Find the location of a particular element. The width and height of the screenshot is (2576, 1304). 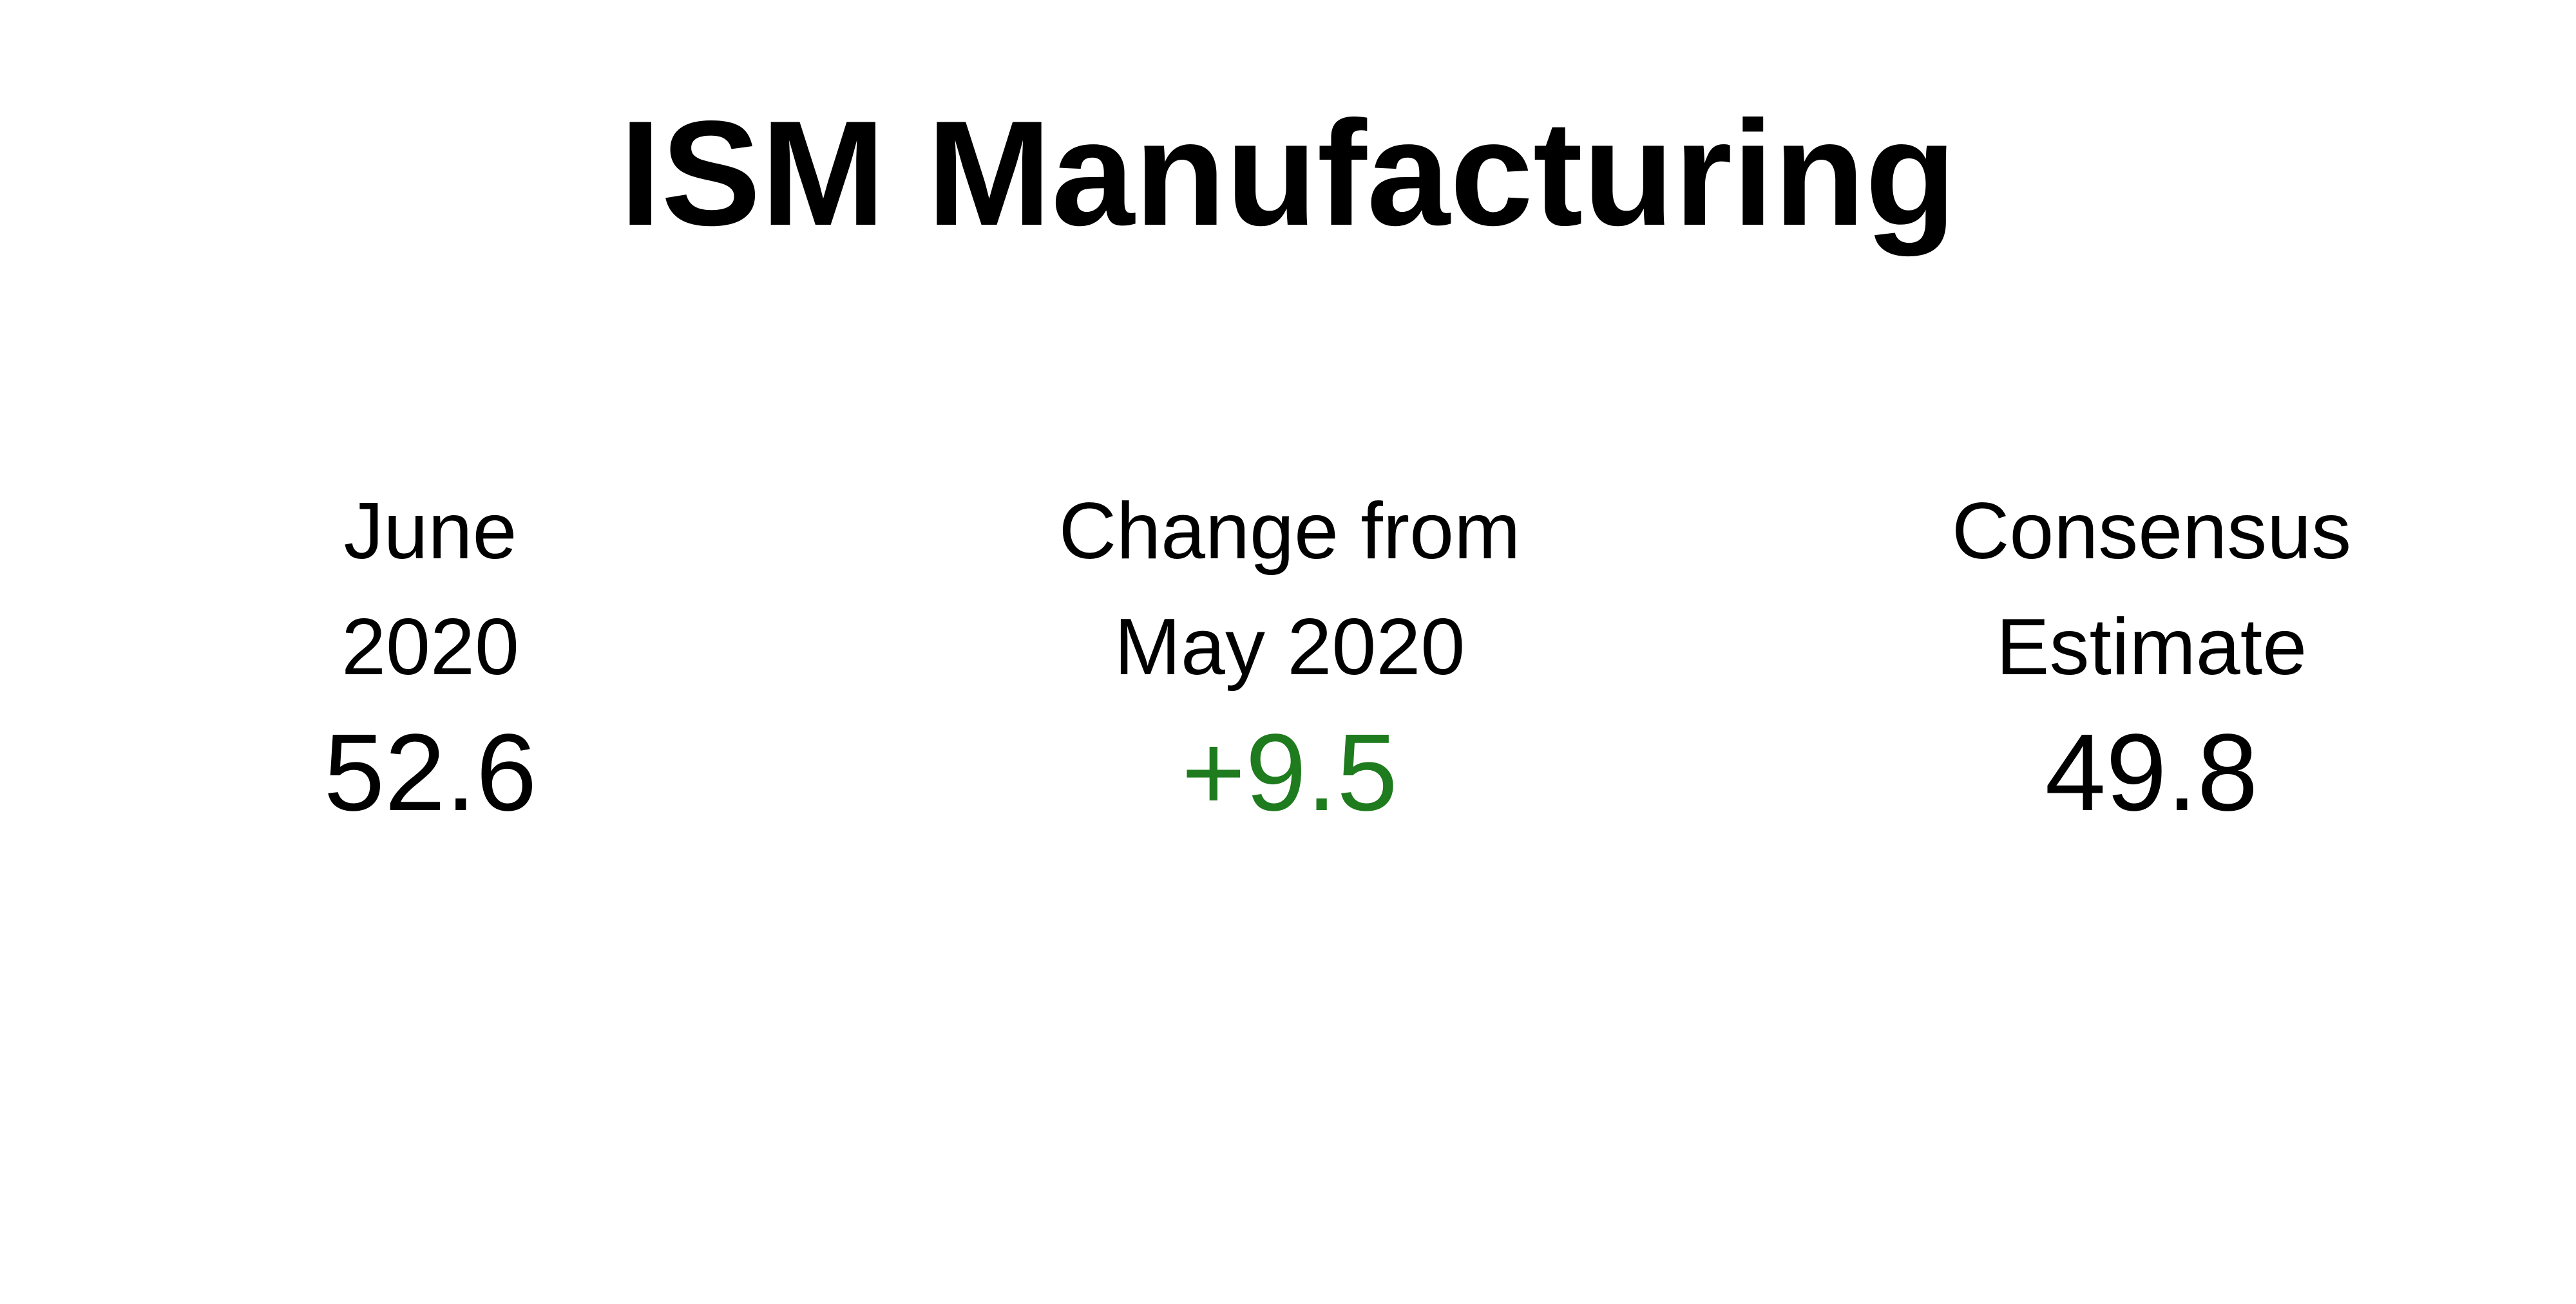

metric-june-2020: June 2020 52.6 is located at coordinates (430, 659).